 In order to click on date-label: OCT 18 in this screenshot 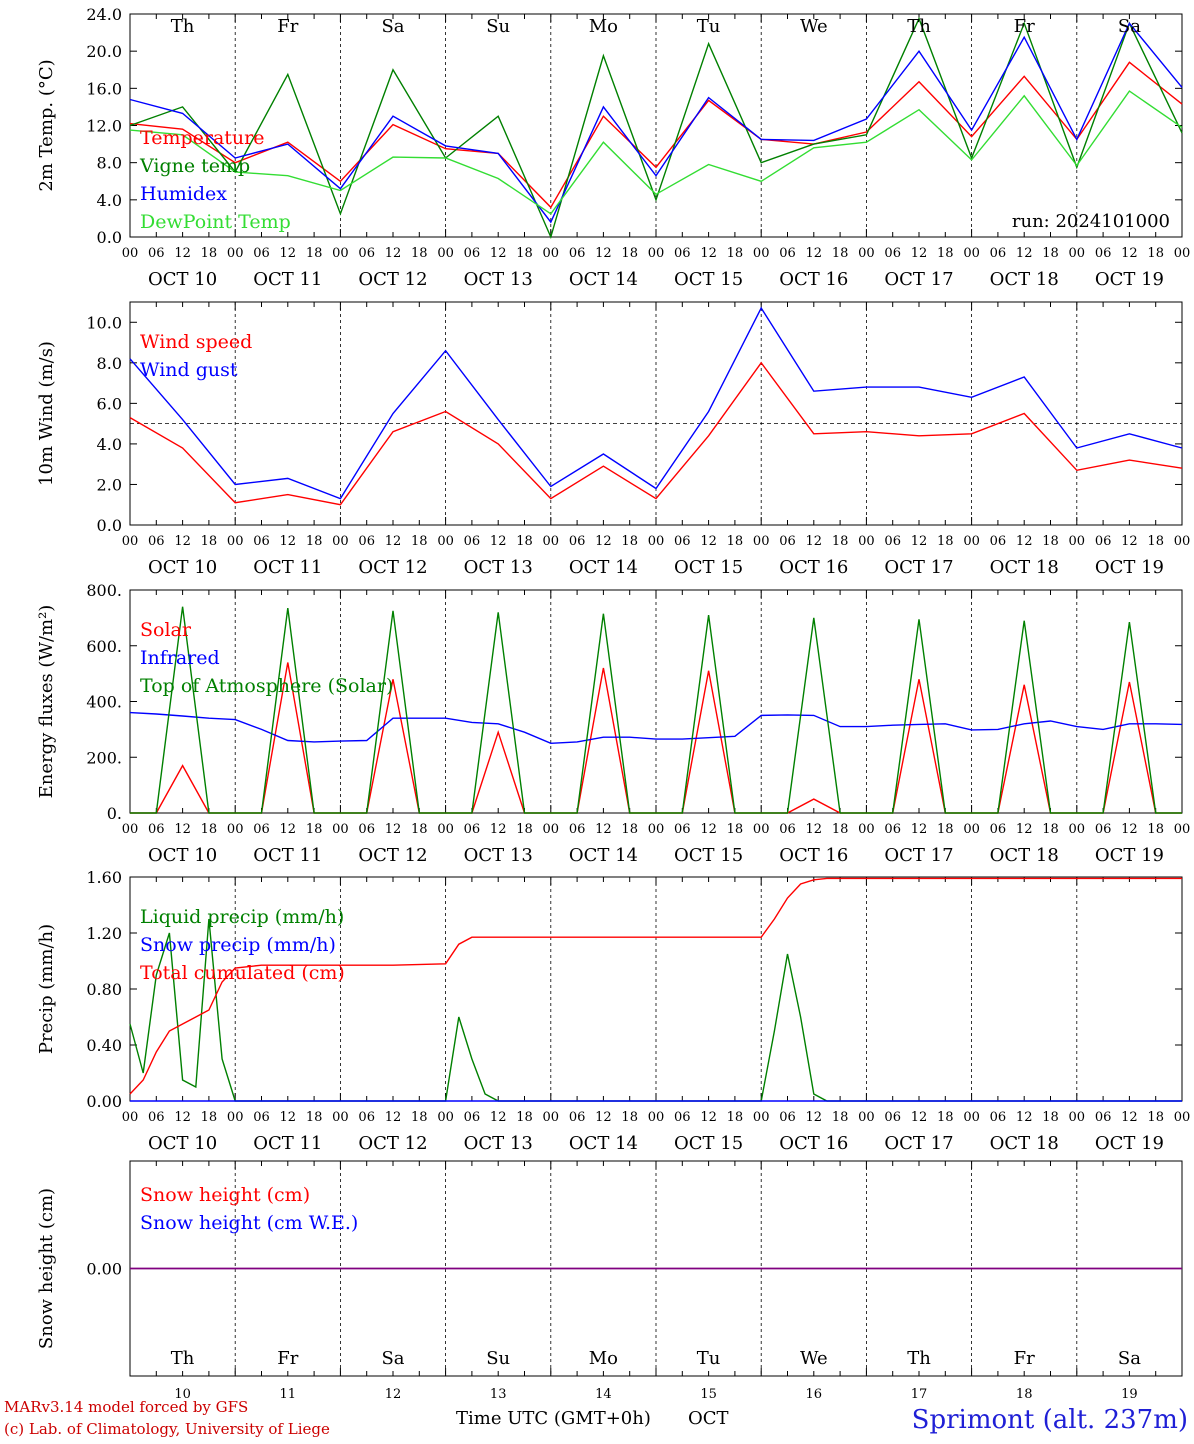, I will do `click(1024, 855)`.